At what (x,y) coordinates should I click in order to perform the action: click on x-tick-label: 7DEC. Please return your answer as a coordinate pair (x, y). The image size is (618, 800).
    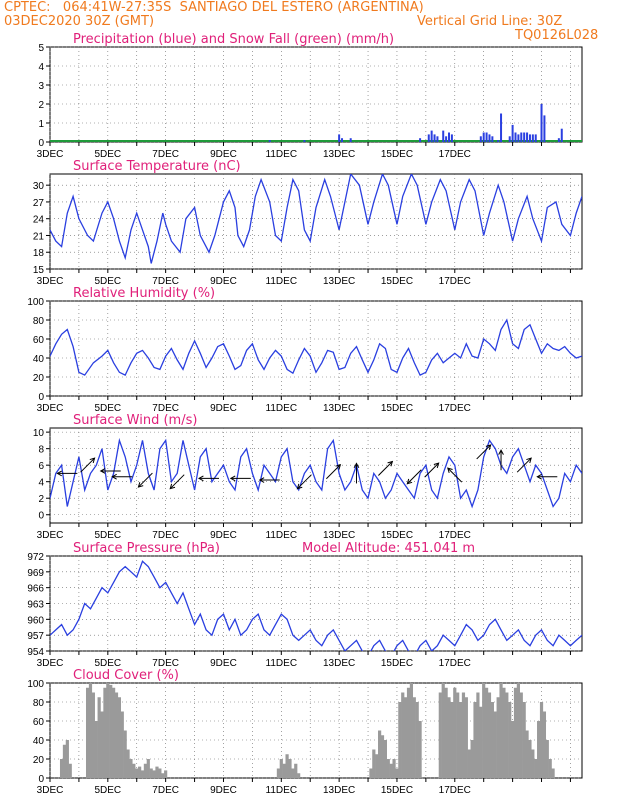
    Looking at the image, I should click on (165, 790).